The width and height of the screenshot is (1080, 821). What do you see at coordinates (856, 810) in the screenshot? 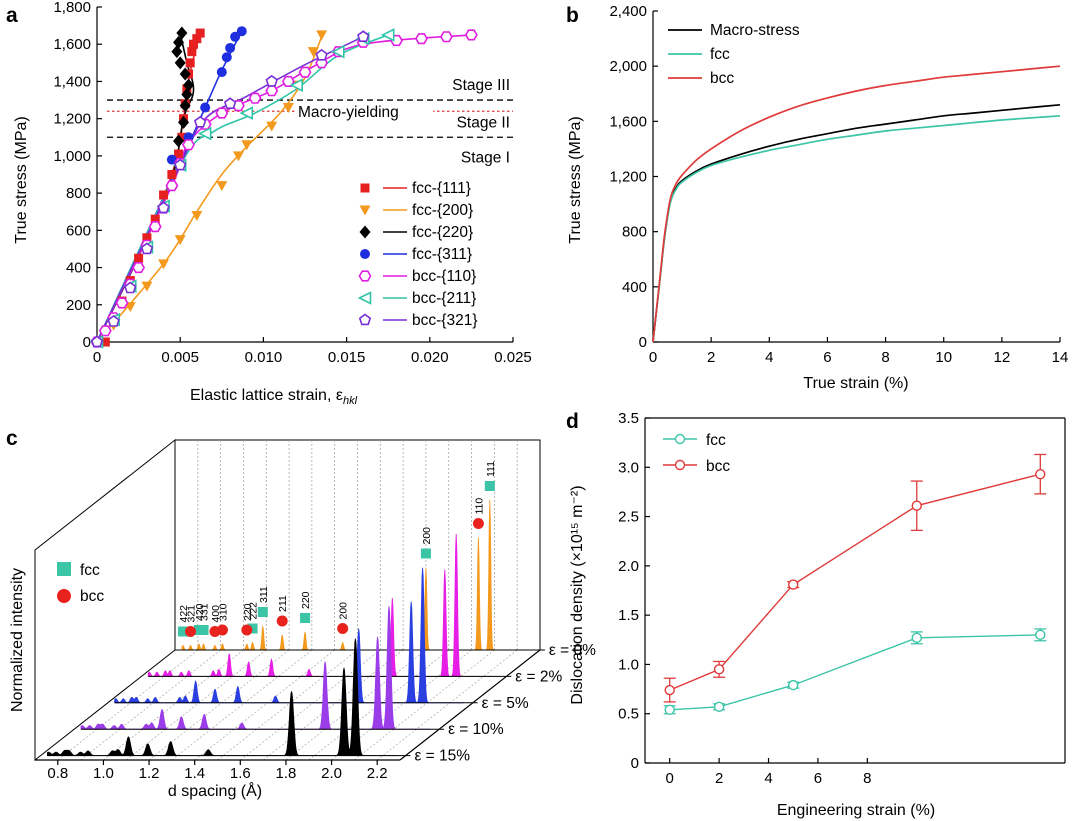
I see `chart-d-xlabel: Engineering strain (%)` at bounding box center [856, 810].